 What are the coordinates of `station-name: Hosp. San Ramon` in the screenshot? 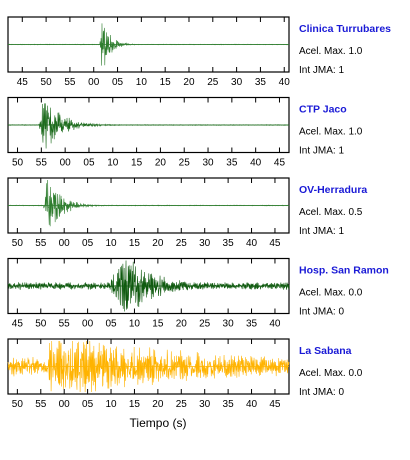 It's located at (344, 271).